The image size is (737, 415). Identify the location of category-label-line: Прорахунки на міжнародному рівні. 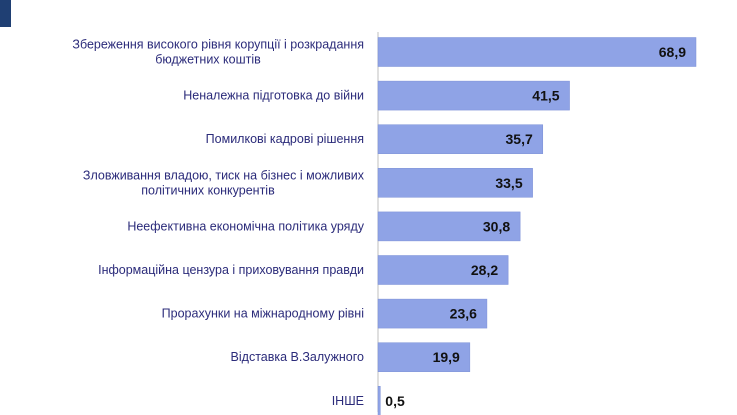
(263, 314).